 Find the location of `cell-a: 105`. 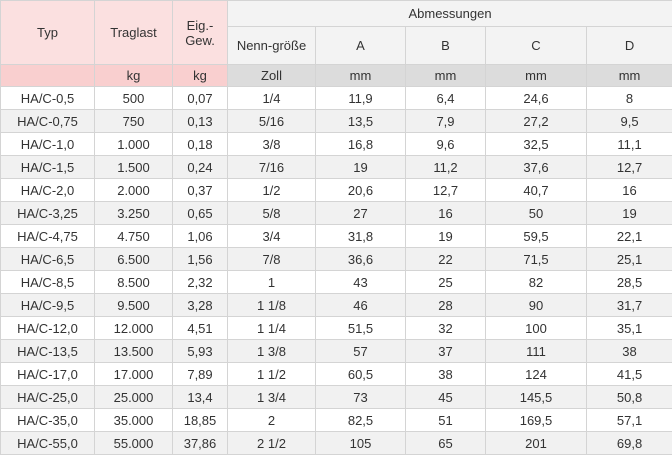

cell-a: 105 is located at coordinates (360, 443).